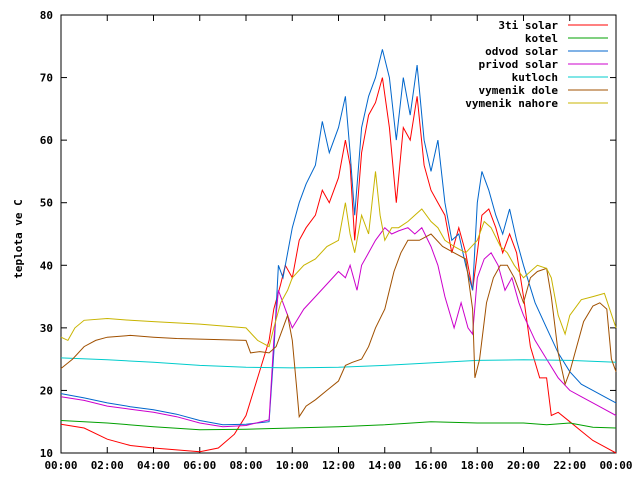  What do you see at coordinates (430, 465) in the screenshot?
I see `x-tick-label: 16:00` at bounding box center [430, 465].